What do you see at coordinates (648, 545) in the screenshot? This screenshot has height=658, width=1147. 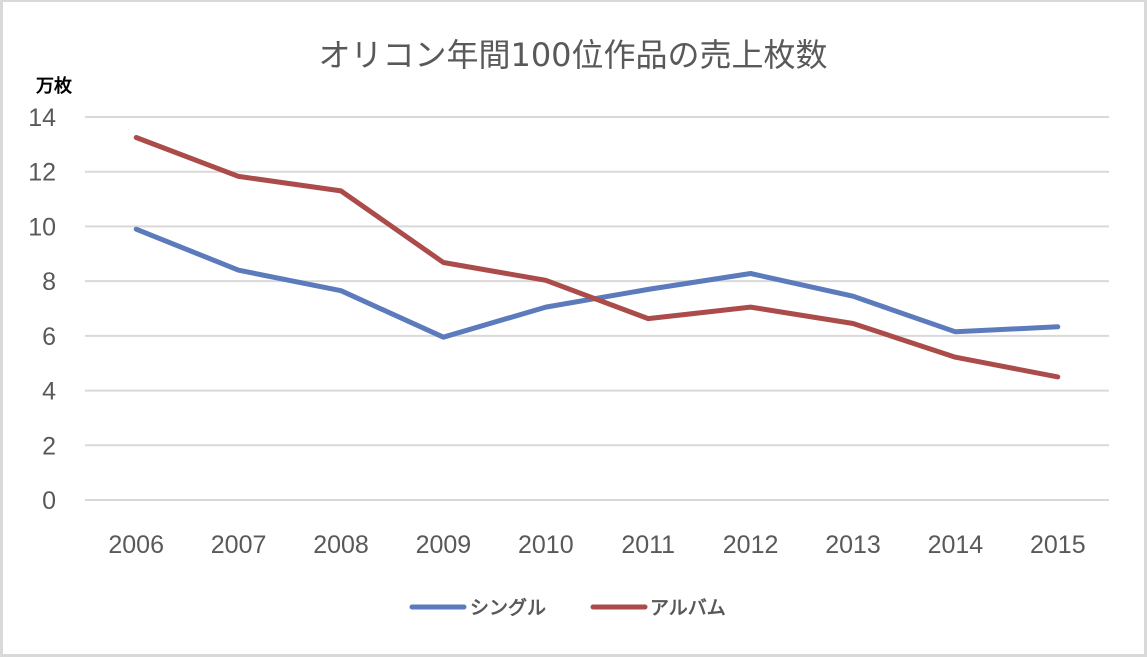 I see `x-tick-label: 2011` at bounding box center [648, 545].